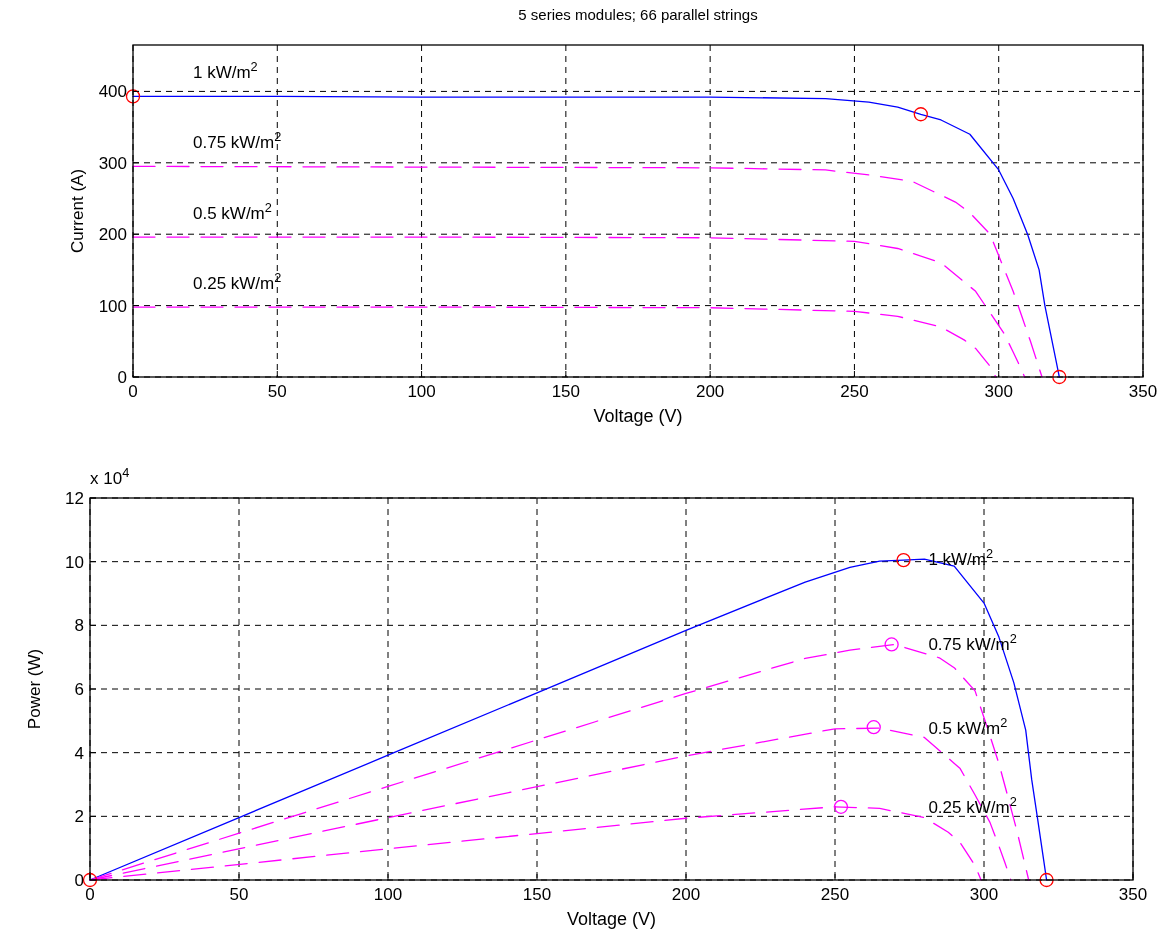  Describe the element at coordinates (34, 689) in the screenshot. I see `y-axis-title: Power (W)` at that location.